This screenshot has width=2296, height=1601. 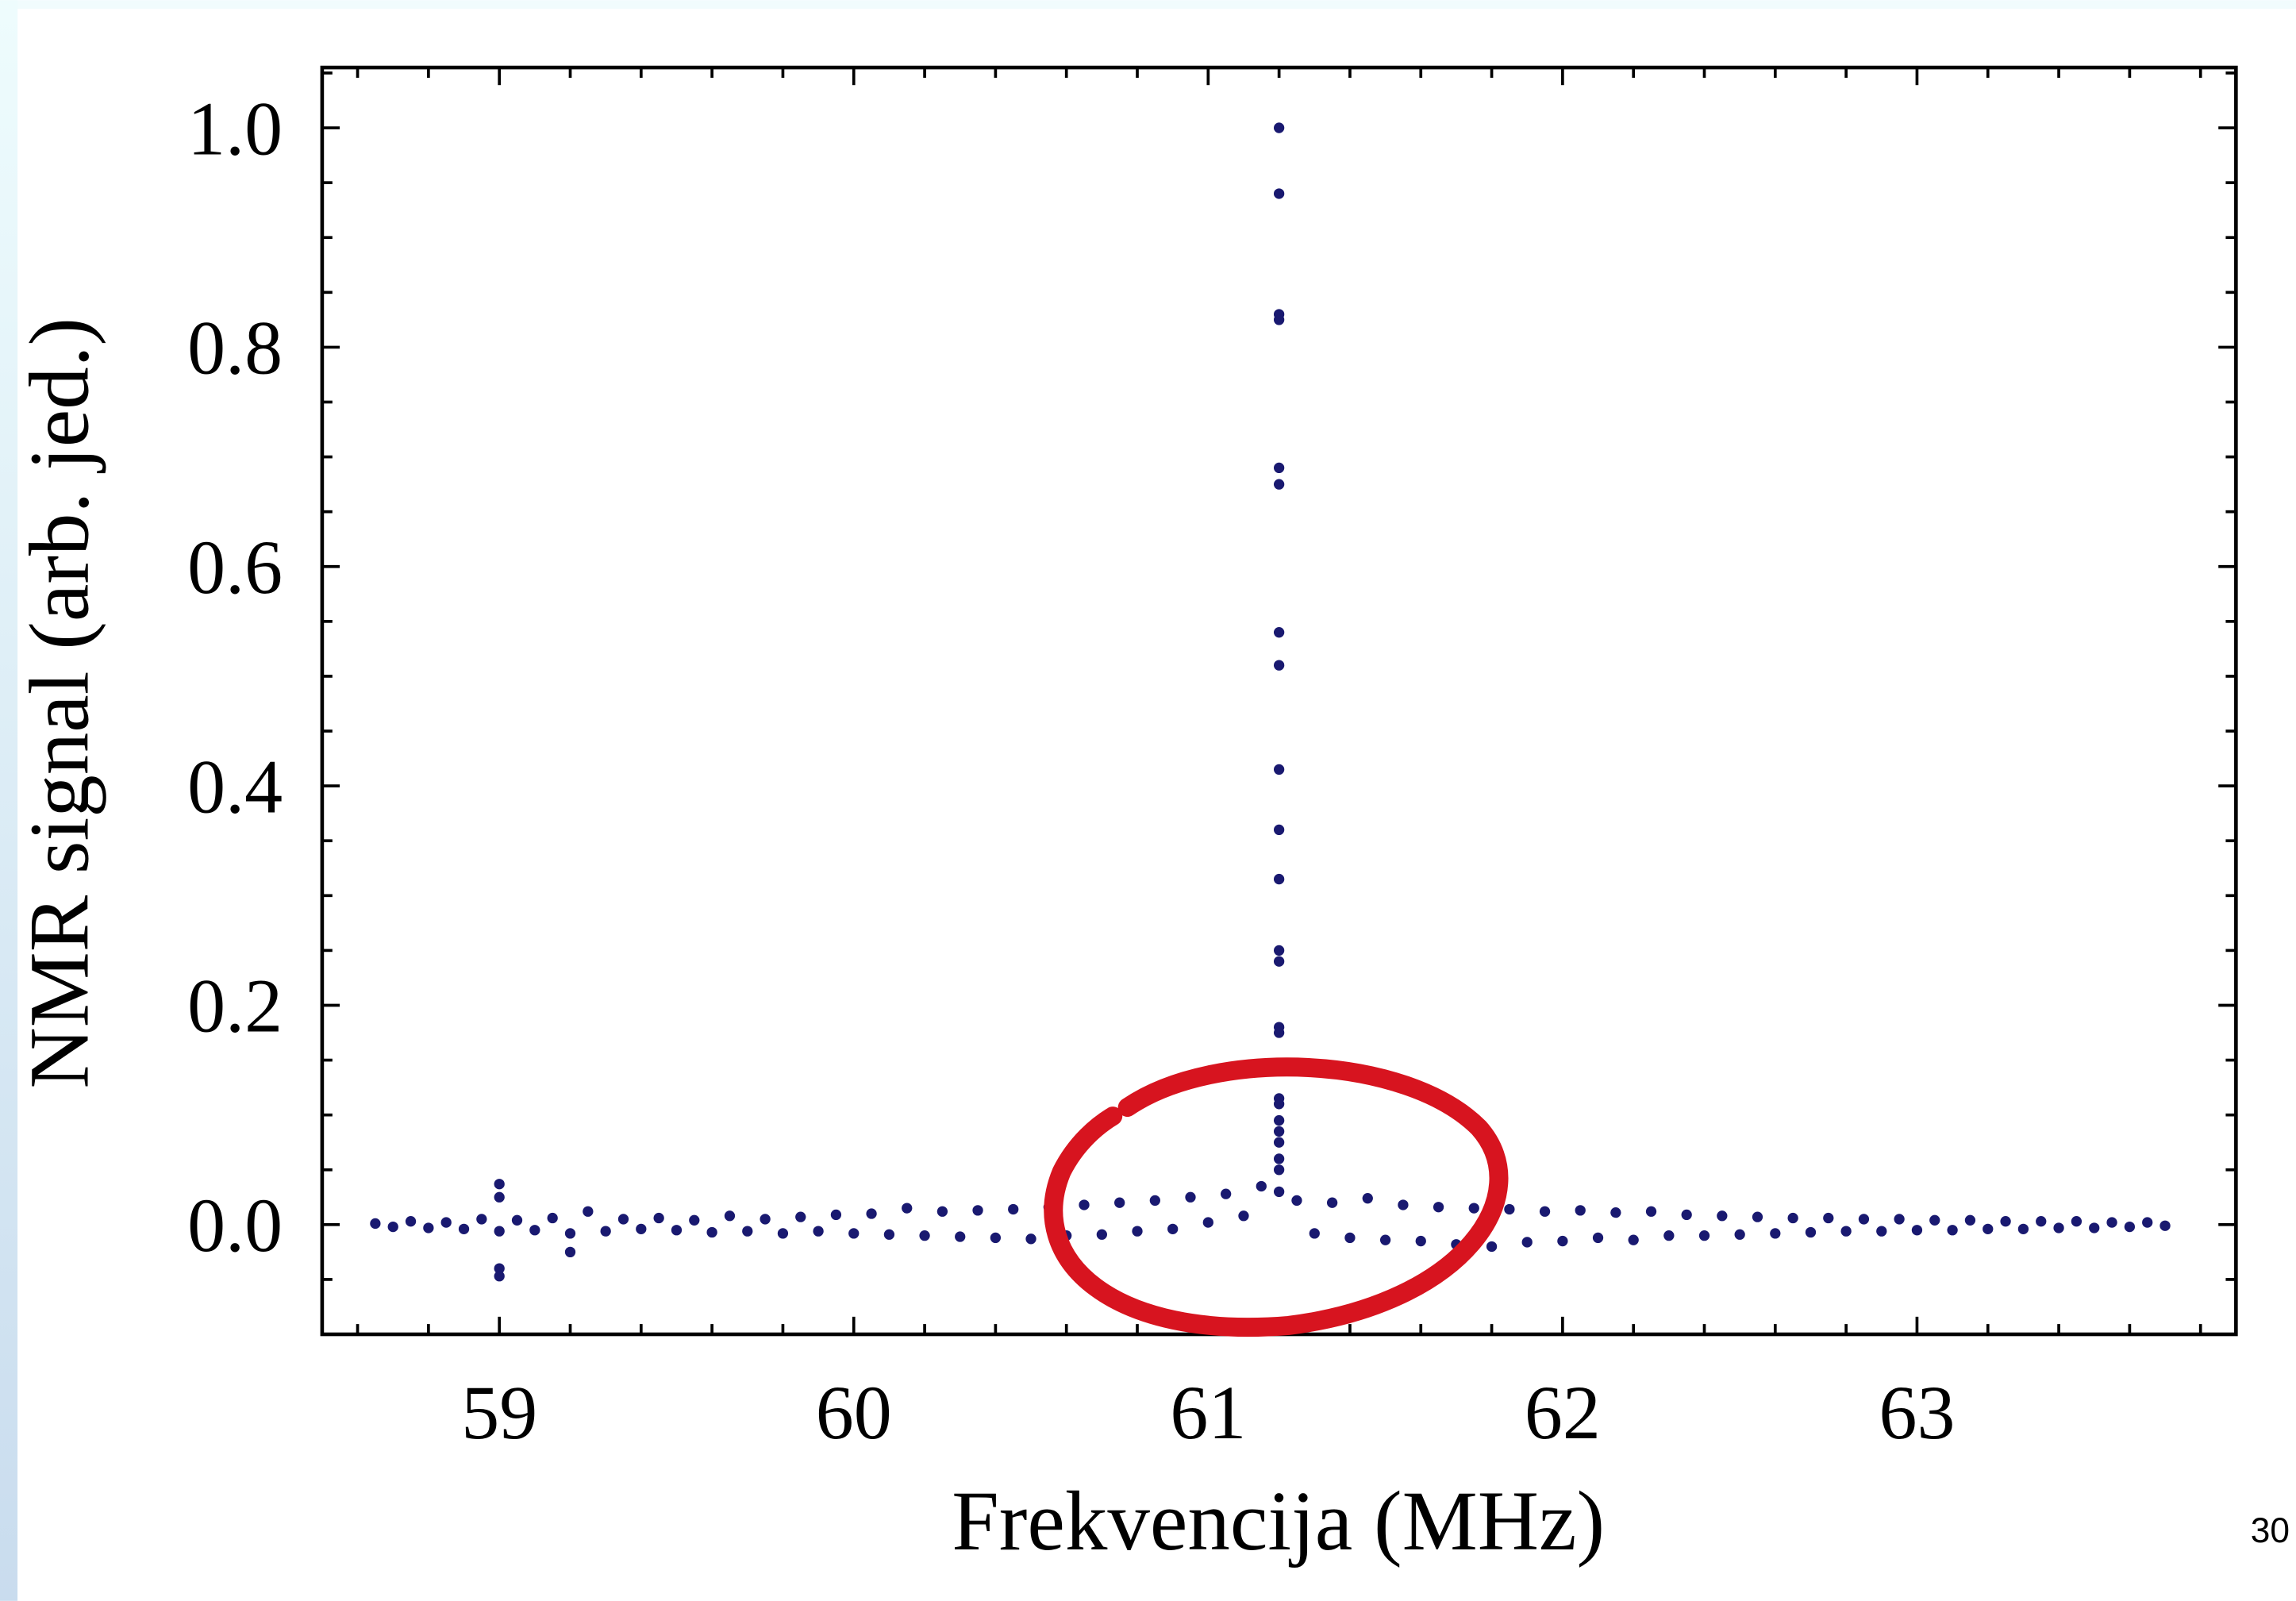 I want to click on y-tick-label: 0.8, so click(x=235, y=349).